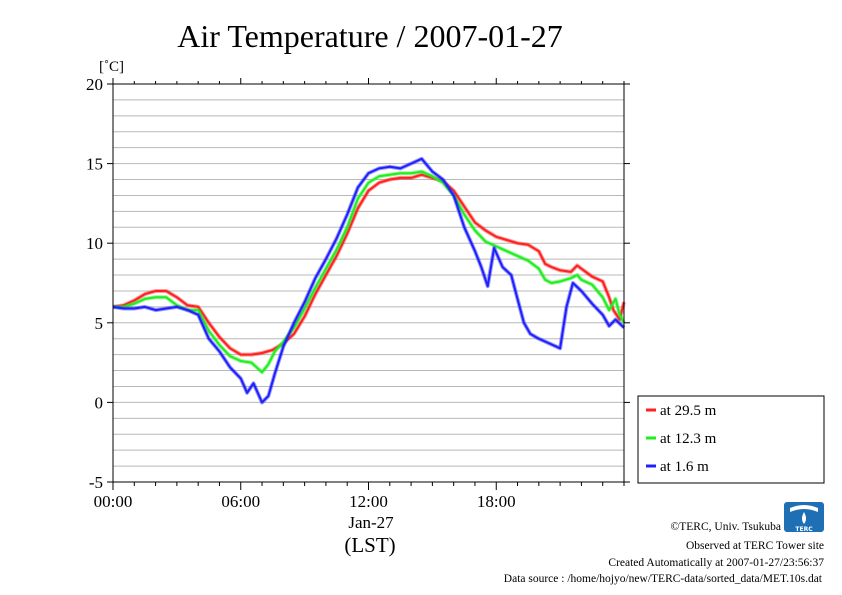 The image size is (842, 595). I want to click on logo-text: TERC, so click(804, 529).